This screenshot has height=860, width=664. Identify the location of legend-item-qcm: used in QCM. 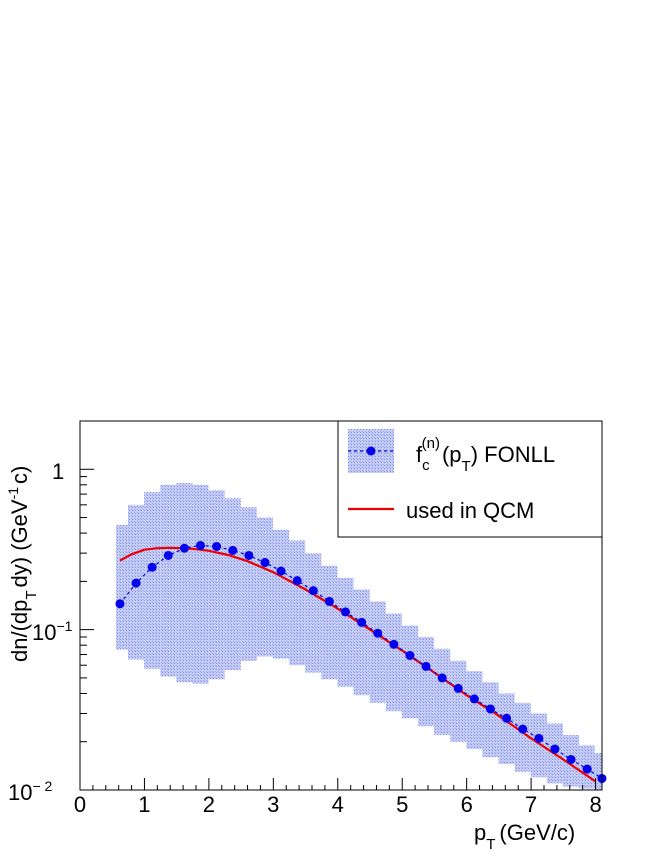
(441, 510).